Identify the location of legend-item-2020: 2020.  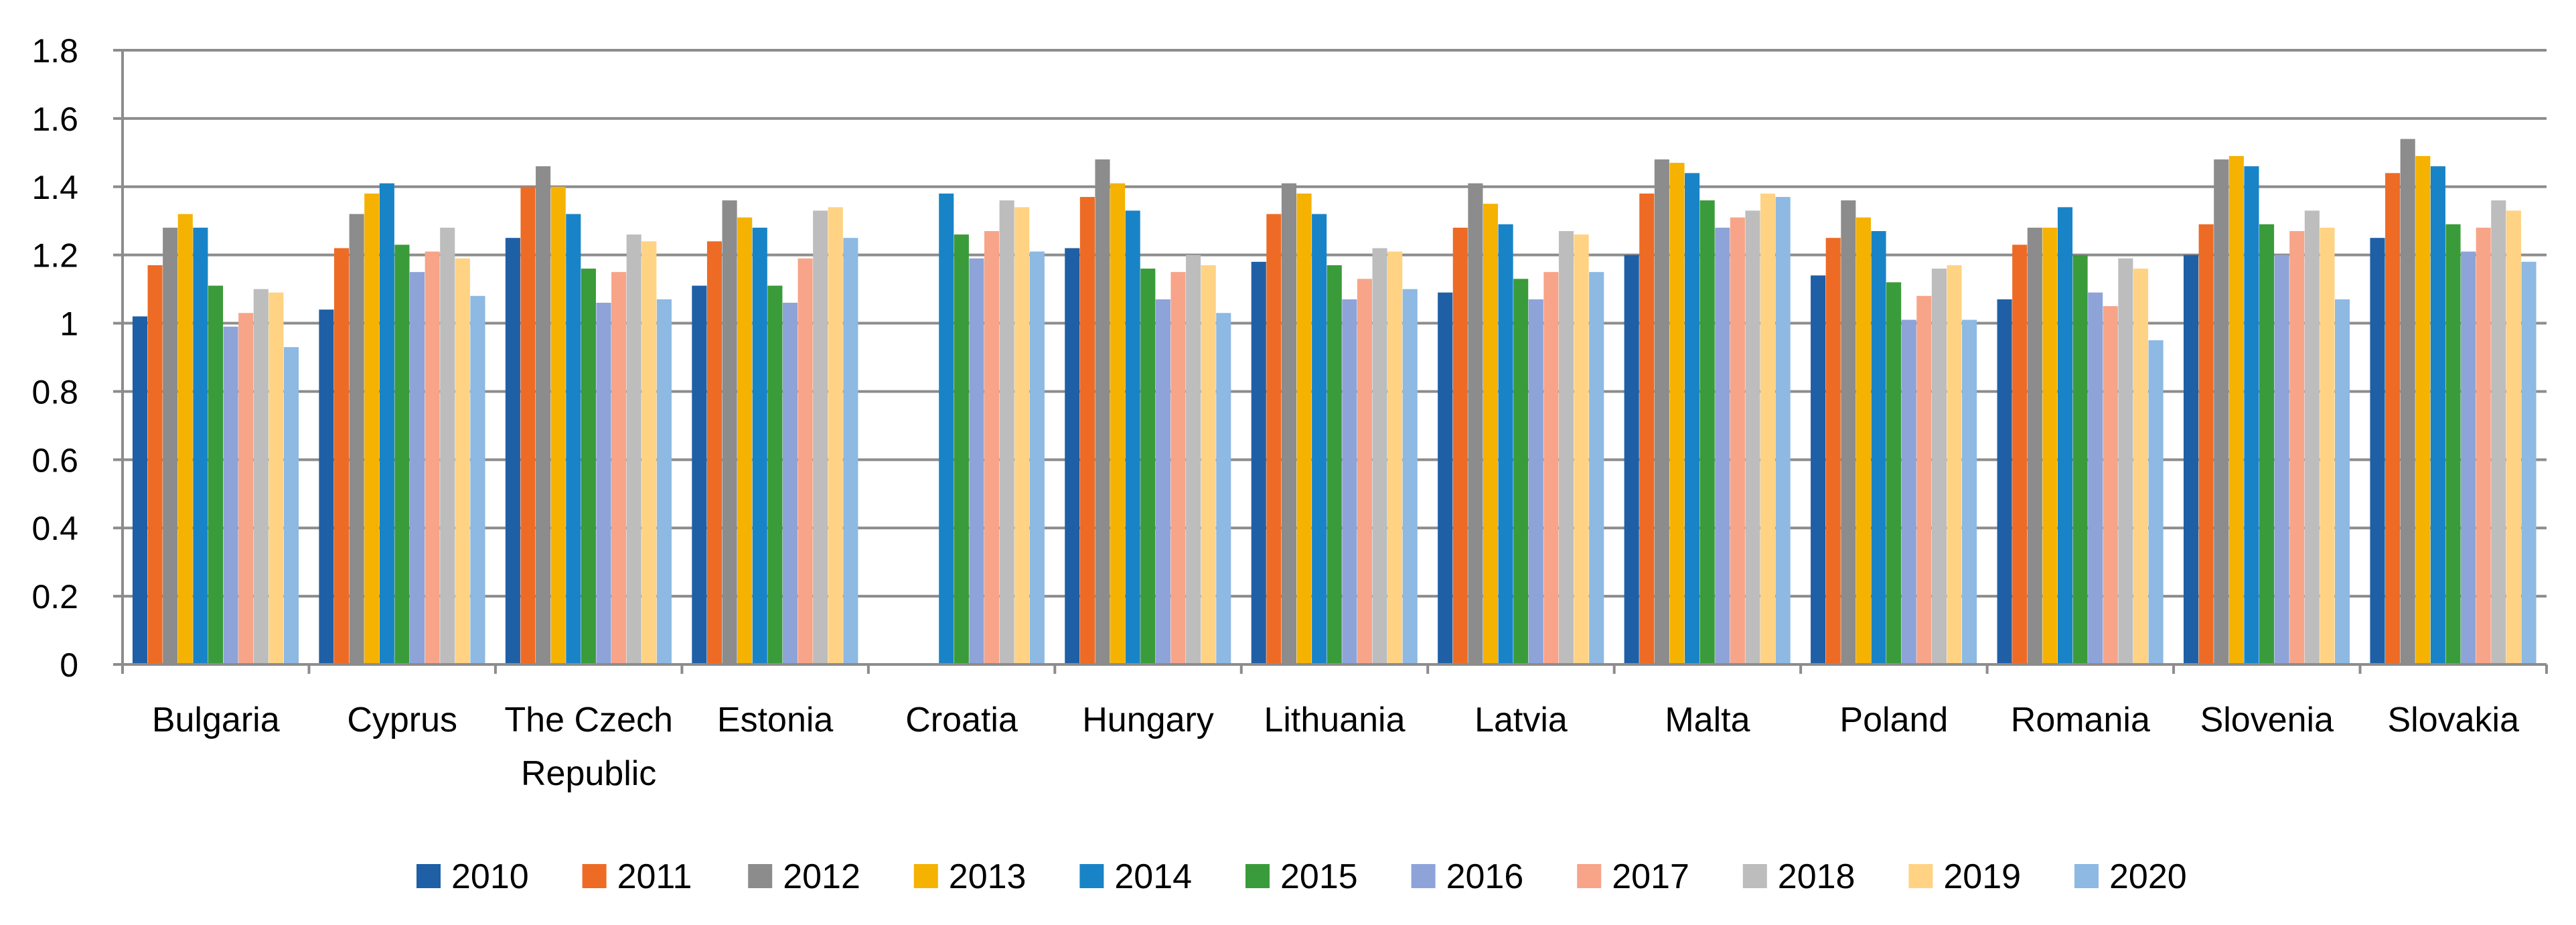
(2130, 876).